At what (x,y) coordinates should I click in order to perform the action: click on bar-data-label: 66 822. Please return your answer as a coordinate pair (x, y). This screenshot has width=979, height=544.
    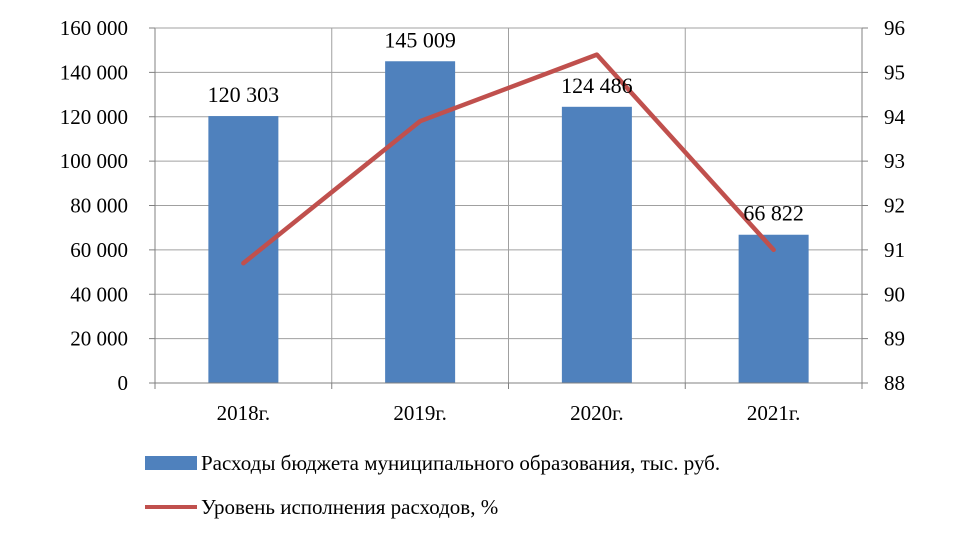
    Looking at the image, I should click on (773, 213).